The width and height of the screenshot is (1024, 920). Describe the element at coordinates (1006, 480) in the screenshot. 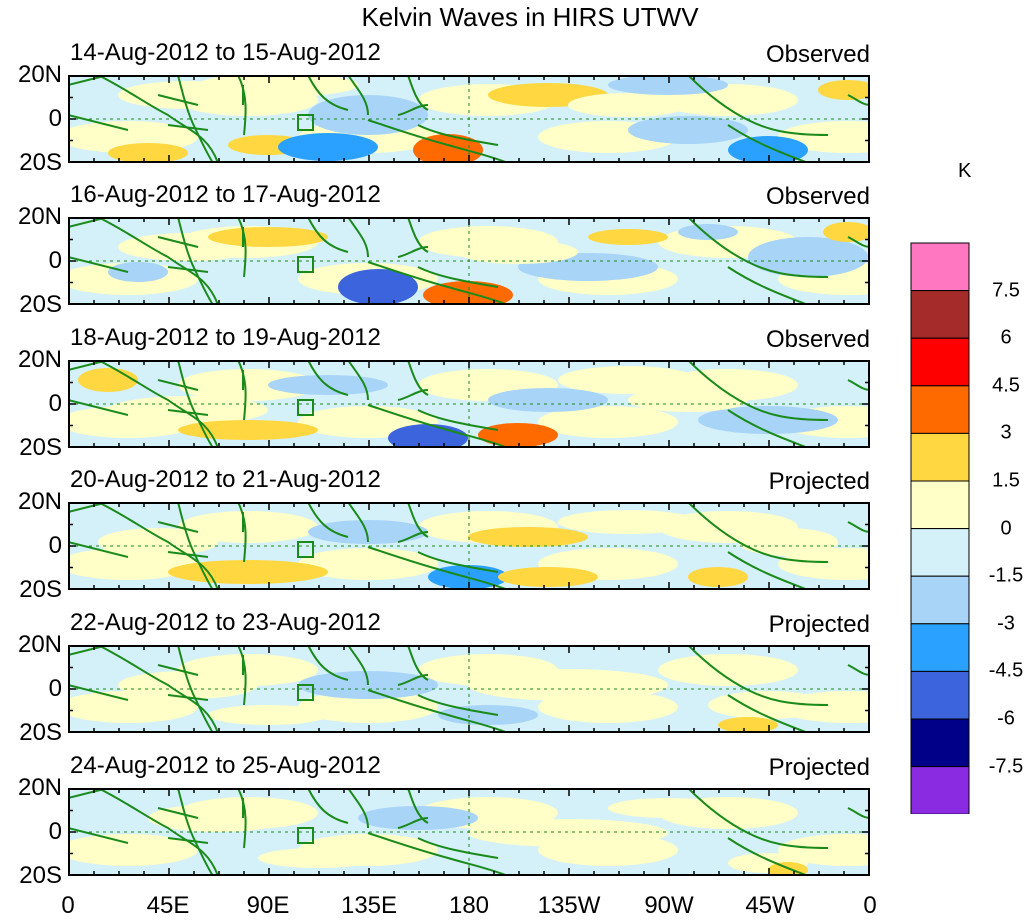

I see `colorbar-label: 1.5` at that location.